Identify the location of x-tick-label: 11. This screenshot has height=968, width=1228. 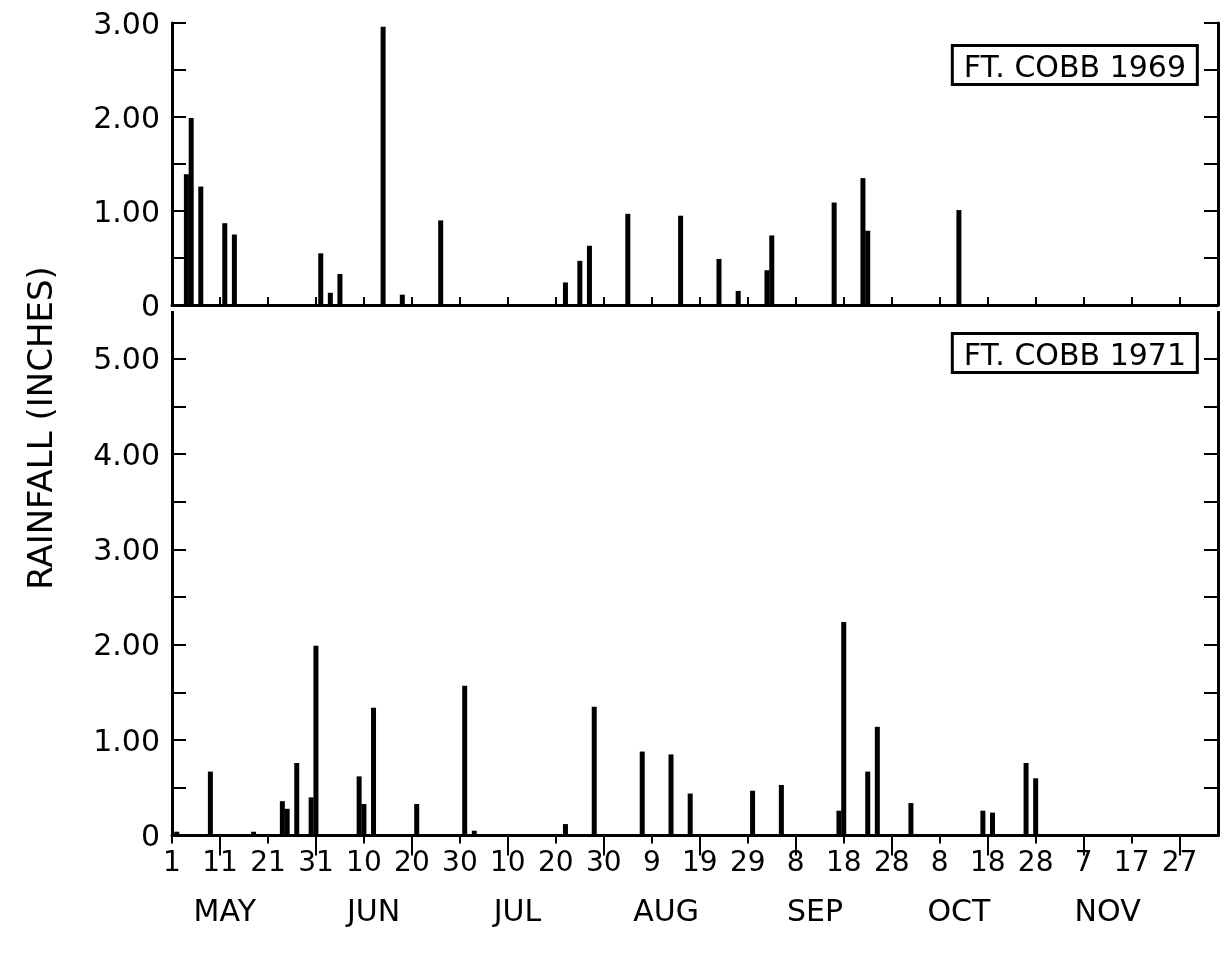
(220, 861).